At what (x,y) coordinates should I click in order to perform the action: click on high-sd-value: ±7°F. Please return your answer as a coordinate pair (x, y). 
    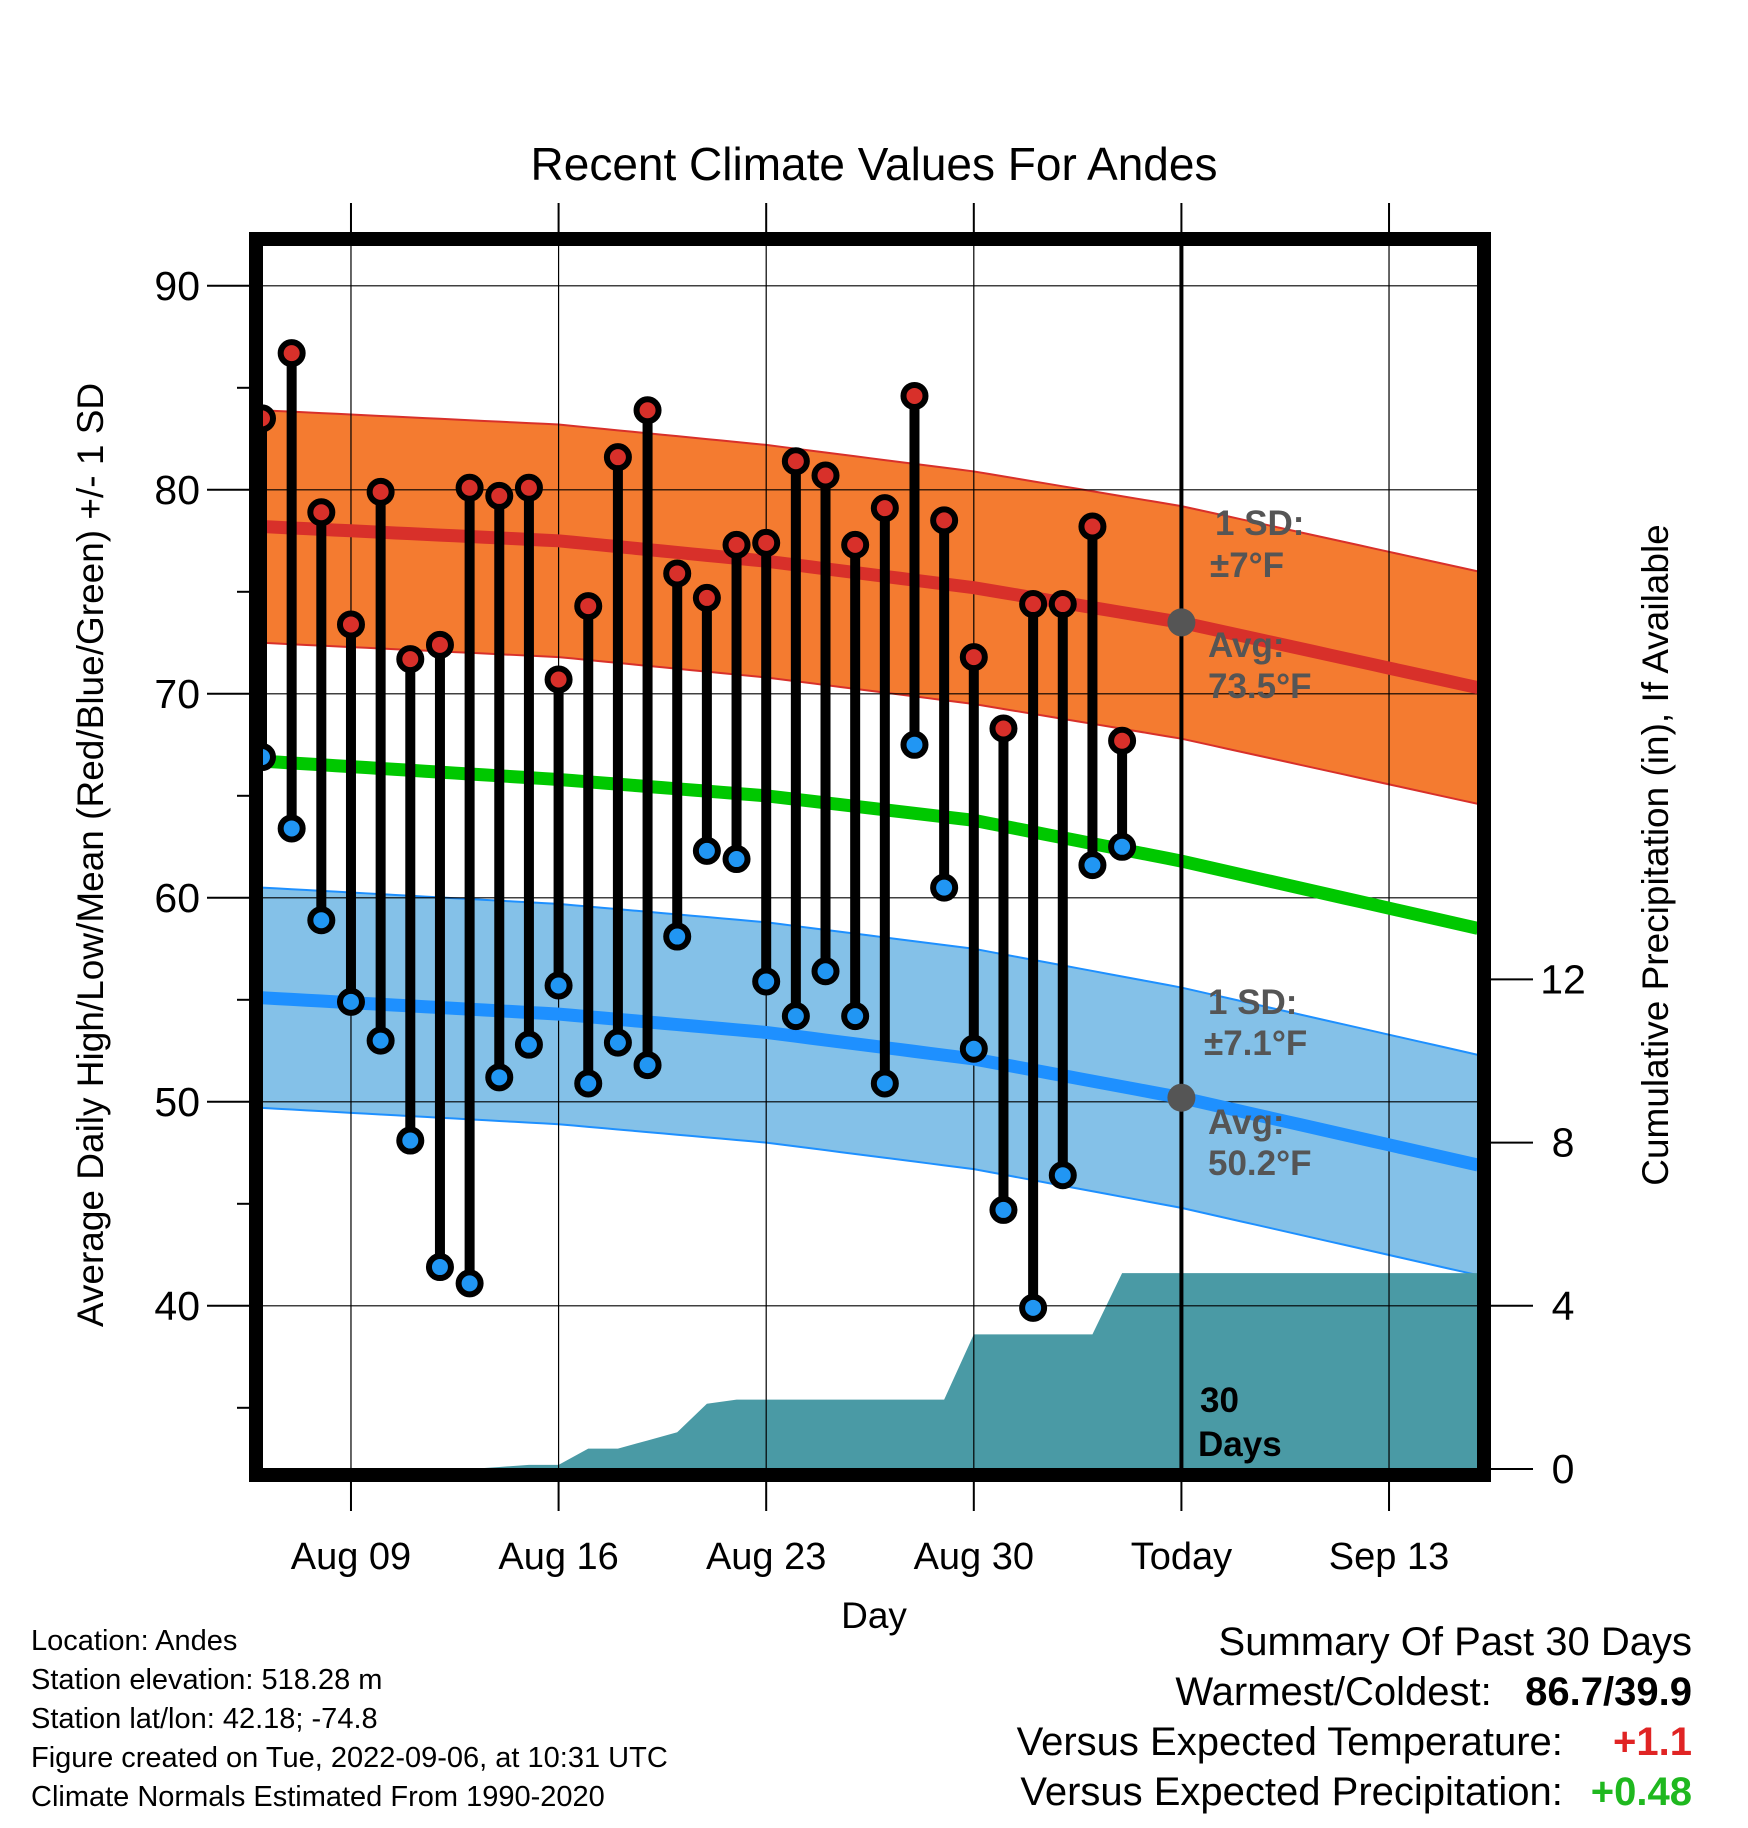
    Looking at the image, I should click on (1247, 565).